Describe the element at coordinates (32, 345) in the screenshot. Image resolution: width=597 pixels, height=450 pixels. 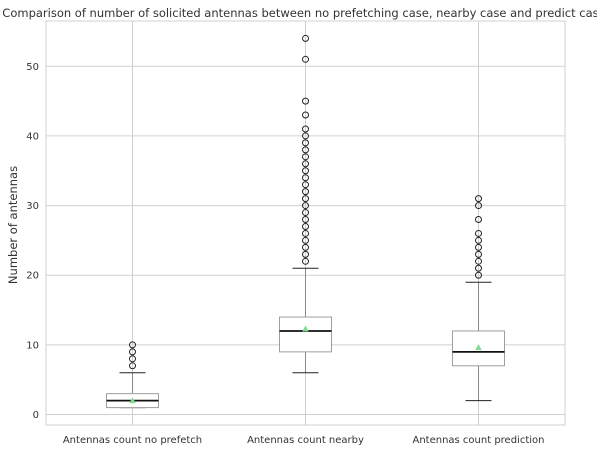
I see `y-tick-label: 10` at that location.